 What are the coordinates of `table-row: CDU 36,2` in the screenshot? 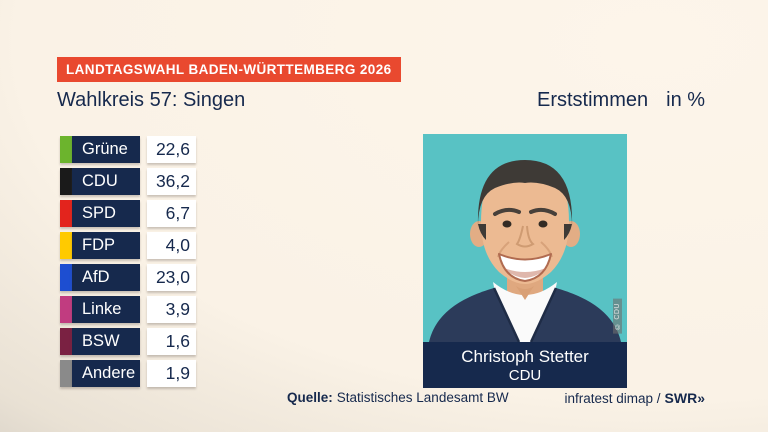 It's located at (128, 181).